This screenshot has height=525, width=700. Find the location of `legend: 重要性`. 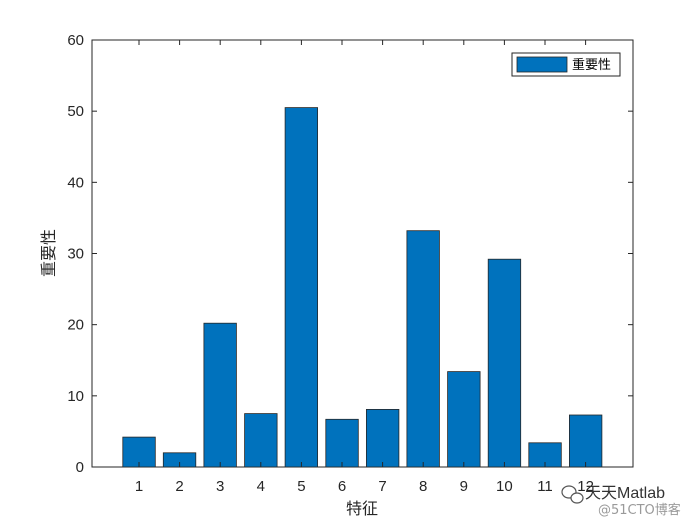

legend: 重要性 is located at coordinates (566, 64).